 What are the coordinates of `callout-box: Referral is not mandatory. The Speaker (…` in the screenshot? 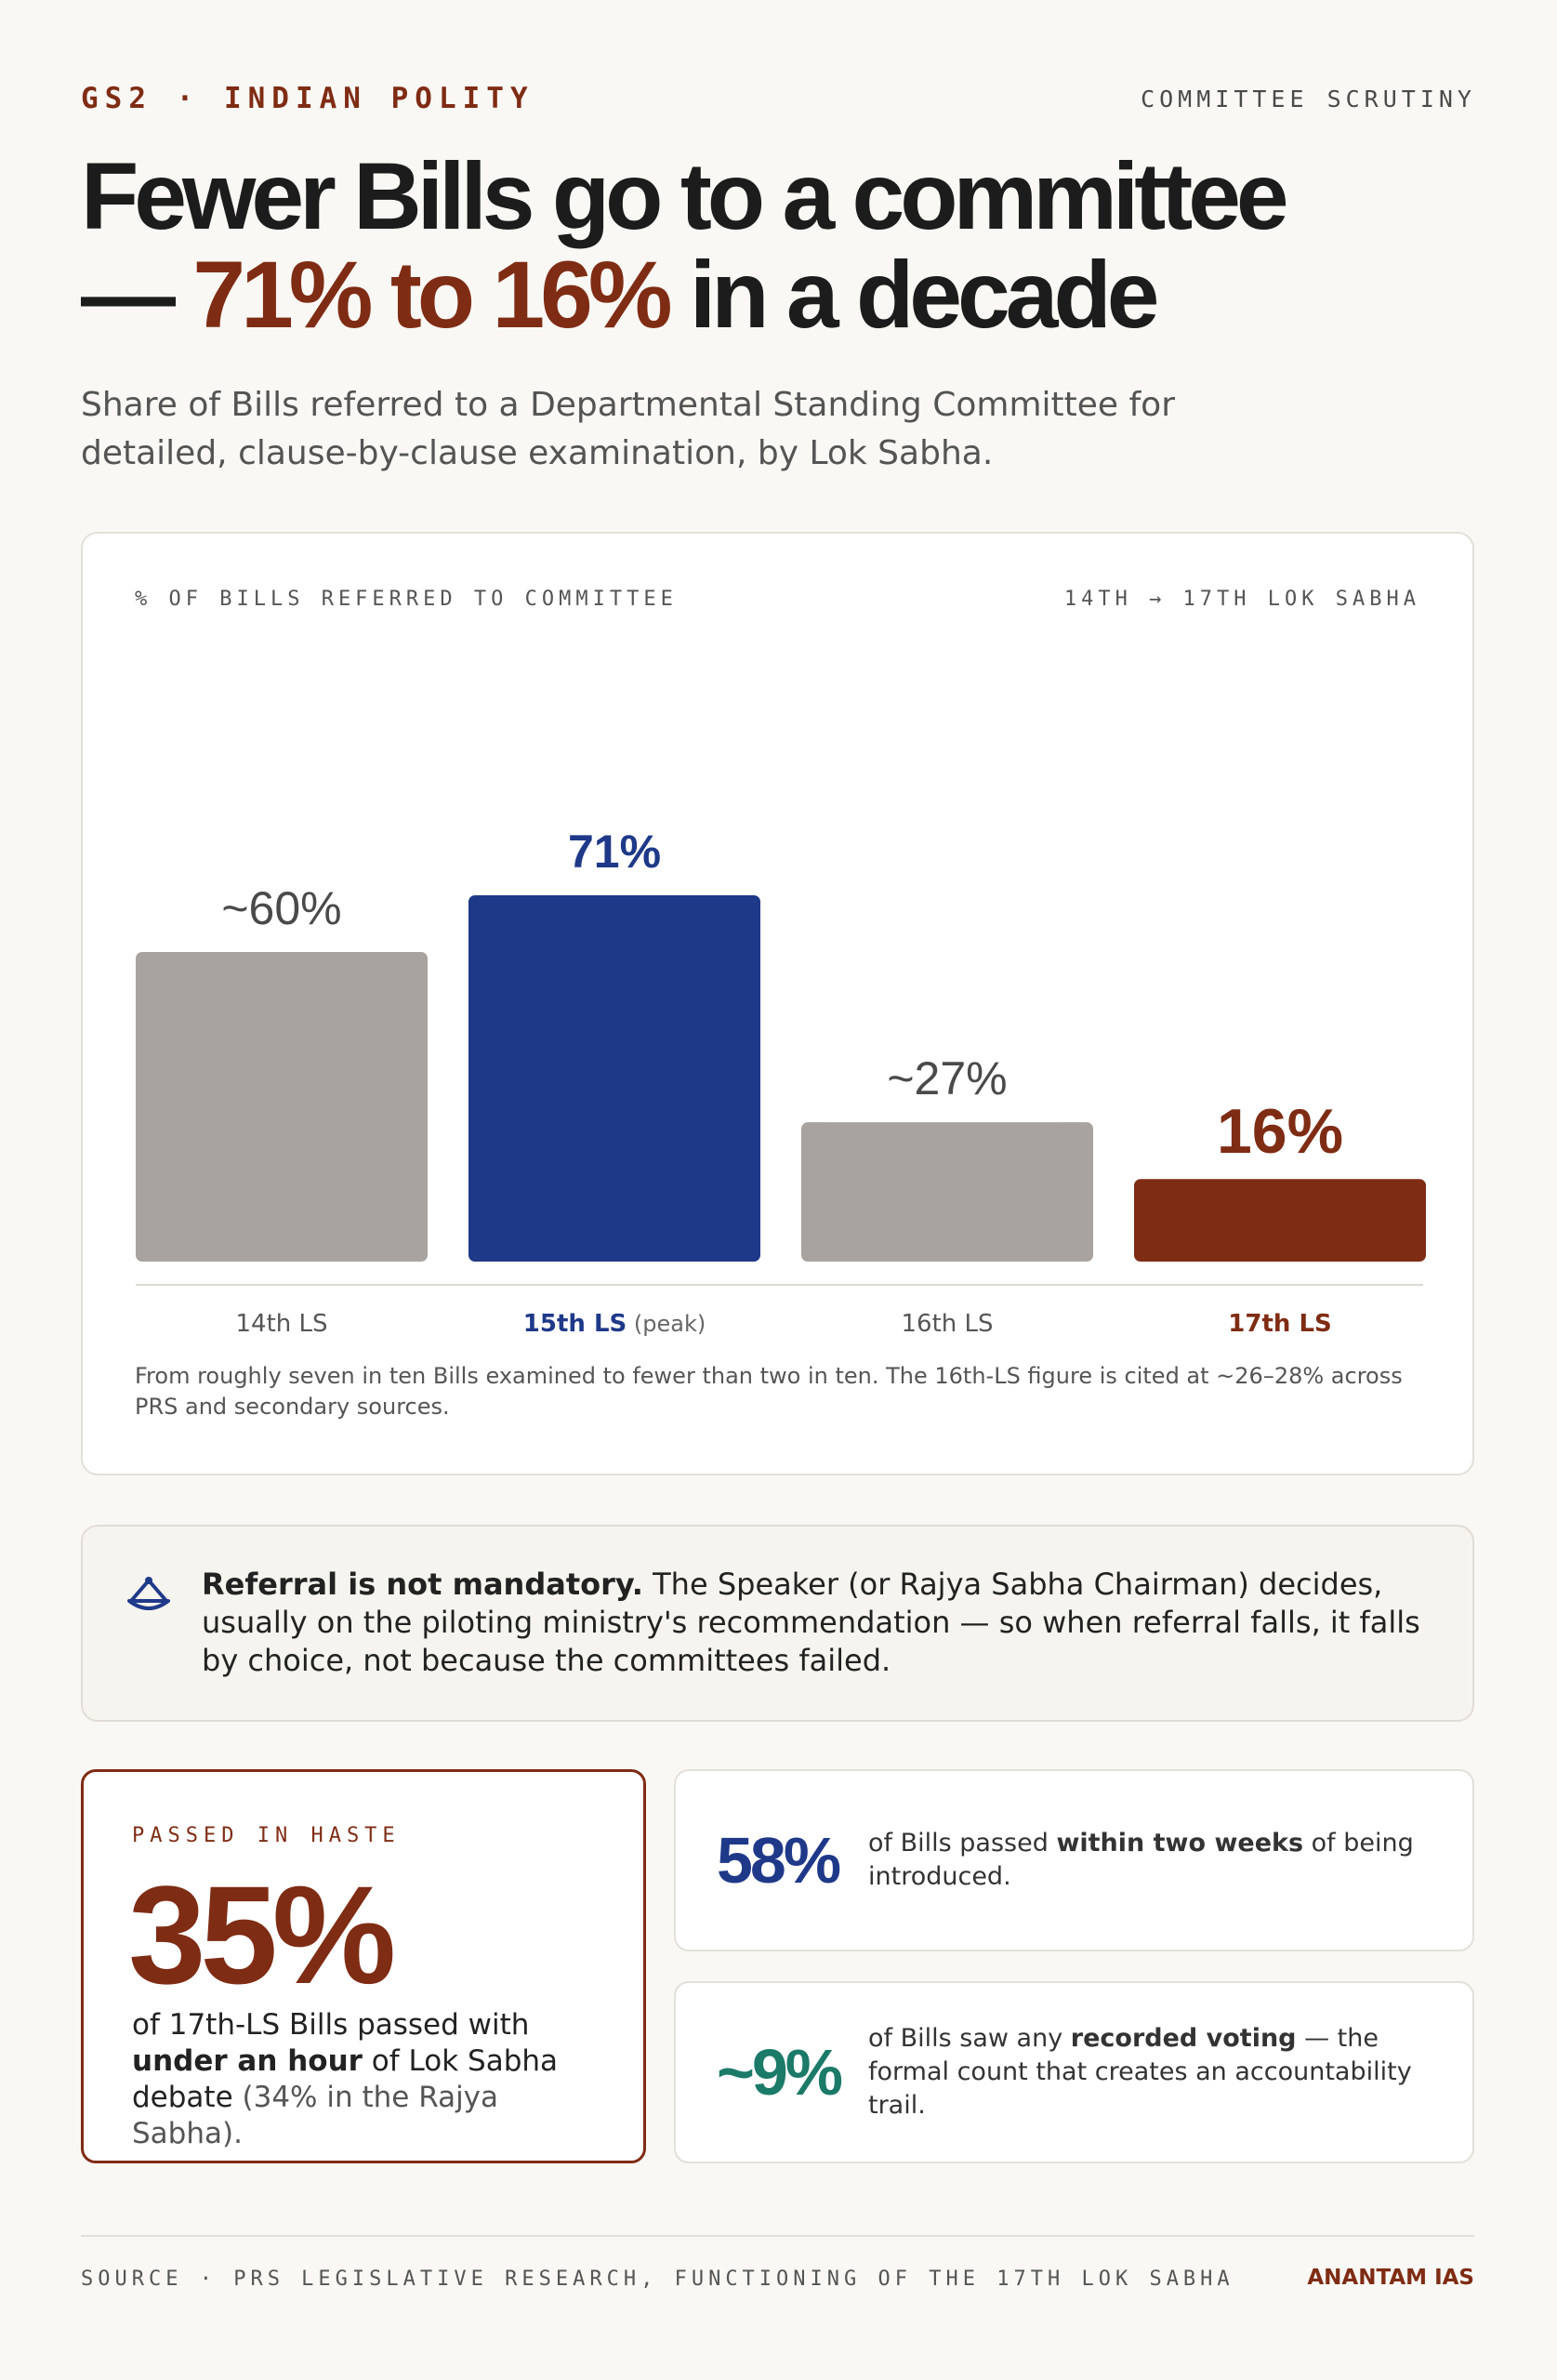 It's located at (778, 1623).